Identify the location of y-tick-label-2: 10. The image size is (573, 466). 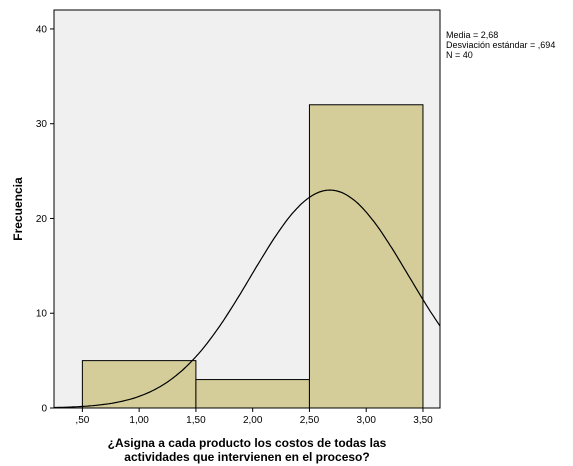
(42, 314).